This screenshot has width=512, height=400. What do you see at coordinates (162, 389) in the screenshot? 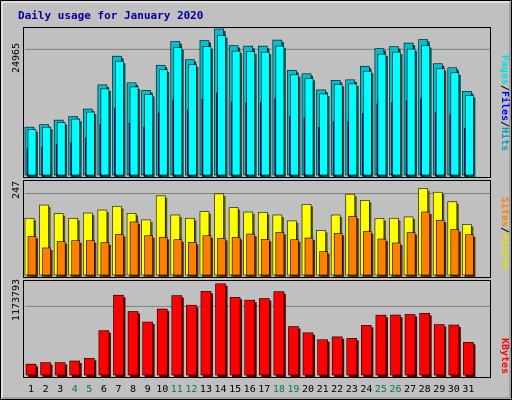
I see `x-tick-label: 10` at bounding box center [162, 389].